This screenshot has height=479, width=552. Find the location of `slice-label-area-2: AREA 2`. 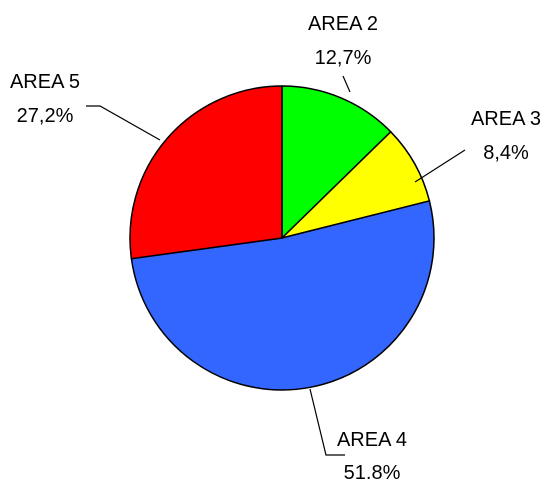

slice-label-area-2: AREA 2 is located at coordinates (343, 24).